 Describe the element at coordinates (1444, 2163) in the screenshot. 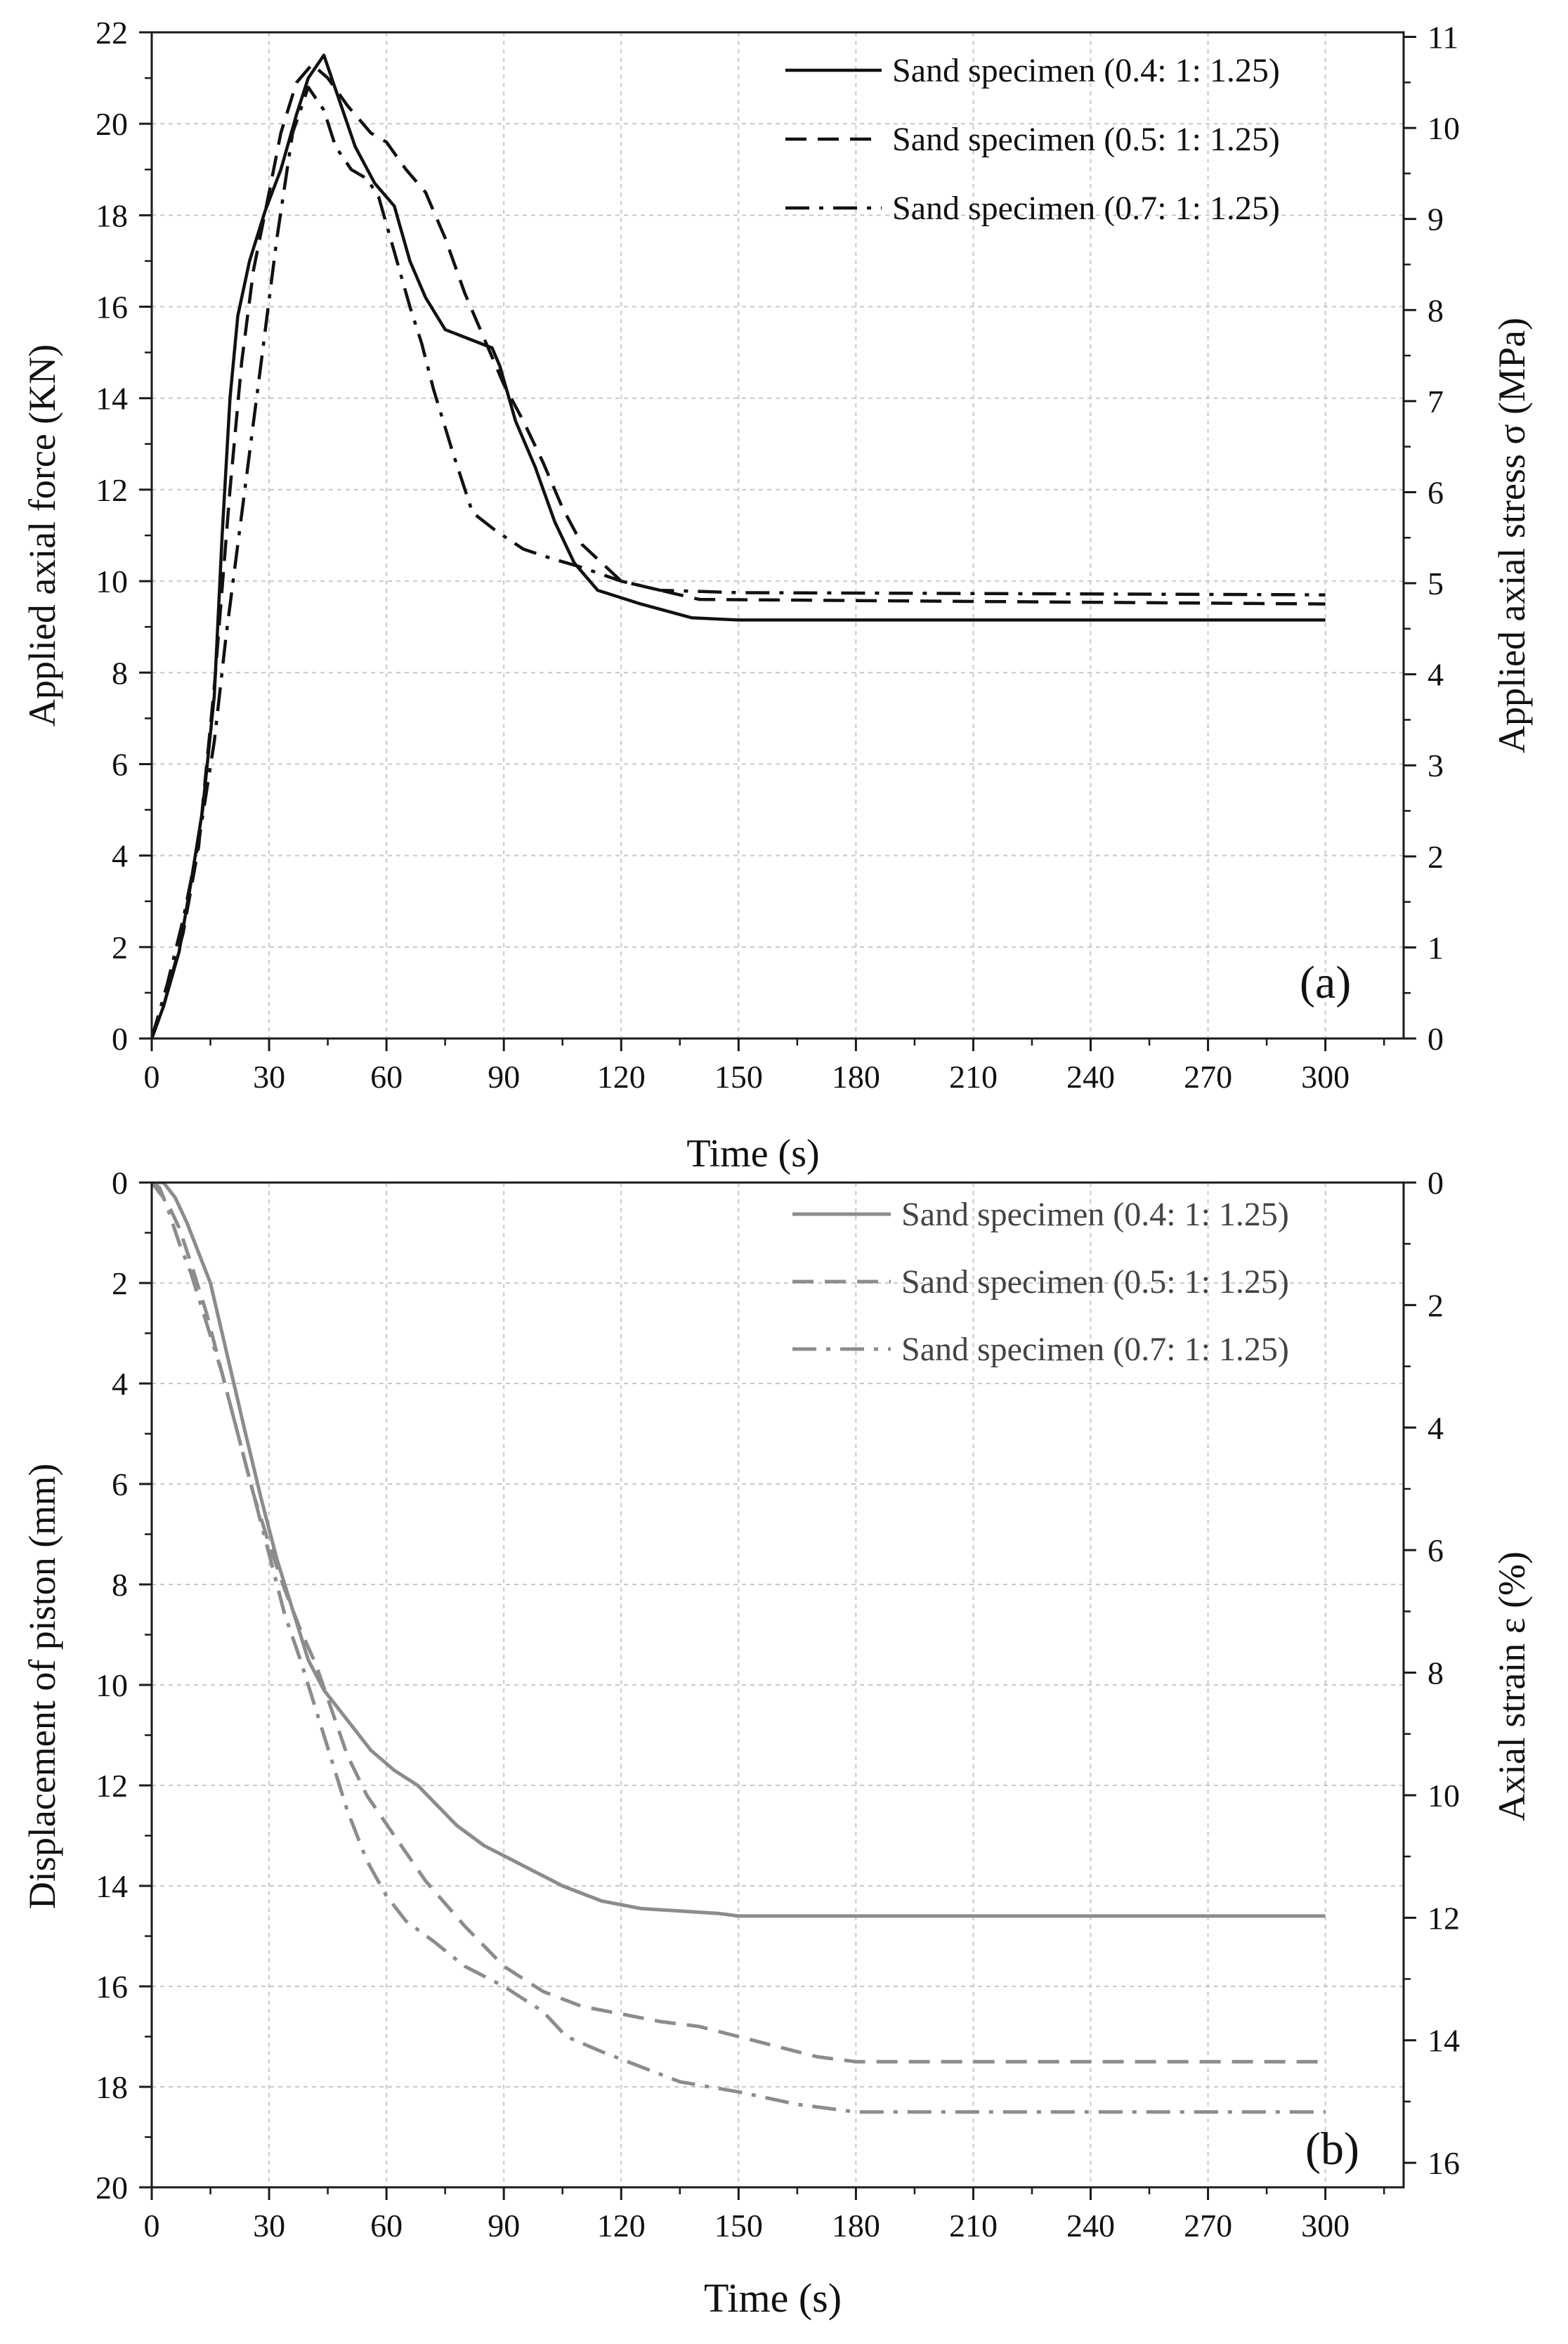

I see `y2-tick-label: 16` at that location.